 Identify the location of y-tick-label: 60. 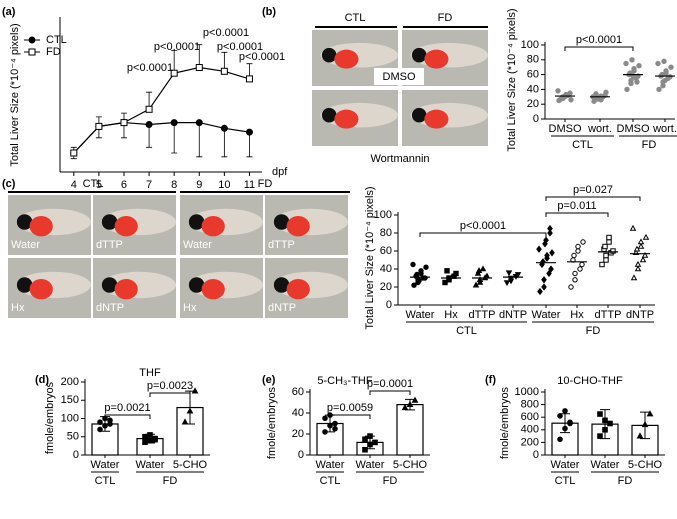
(533, 75).